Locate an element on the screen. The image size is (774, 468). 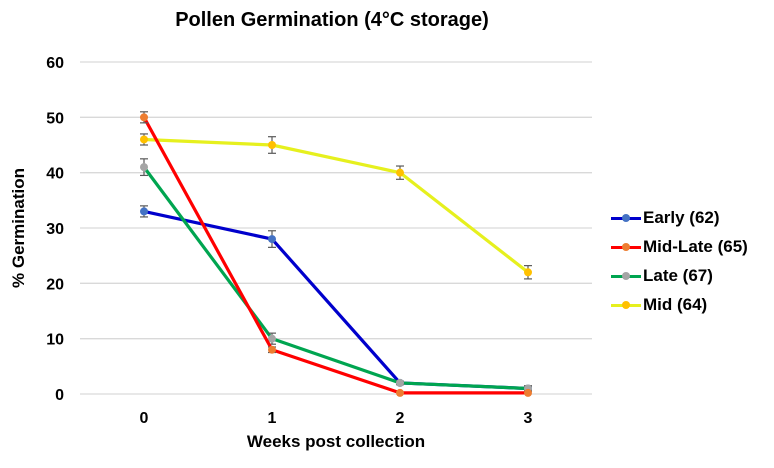
y-tick-label: 50 is located at coordinates (55, 118).